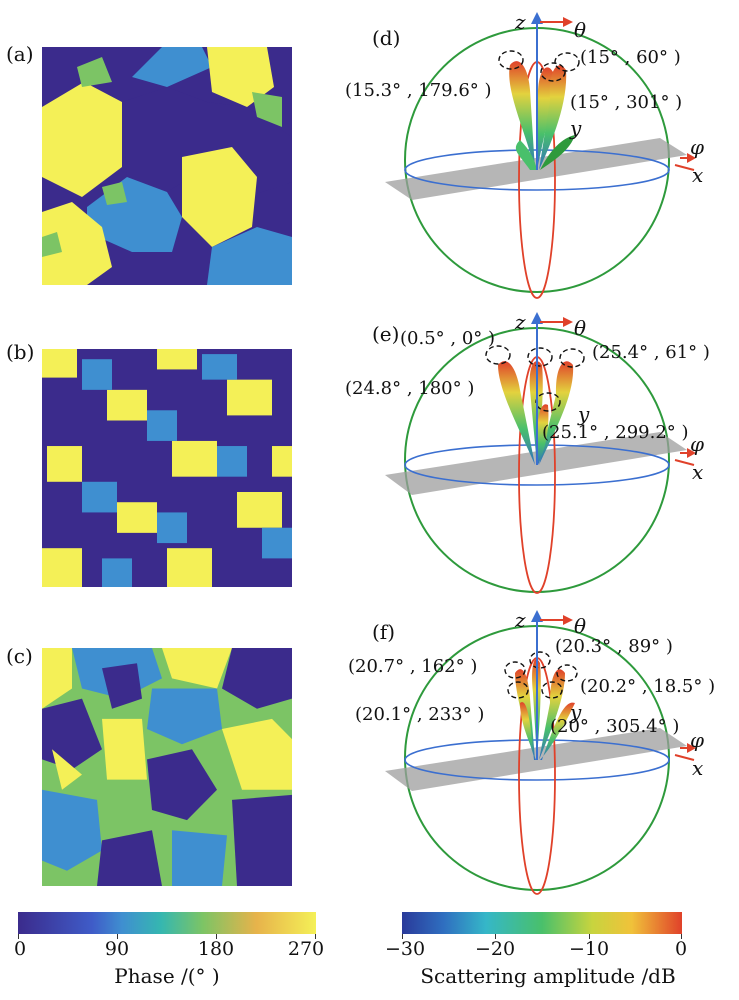  What do you see at coordinates (697, 444) in the screenshot?
I see `axis-phi-e: φ` at bounding box center [697, 444].